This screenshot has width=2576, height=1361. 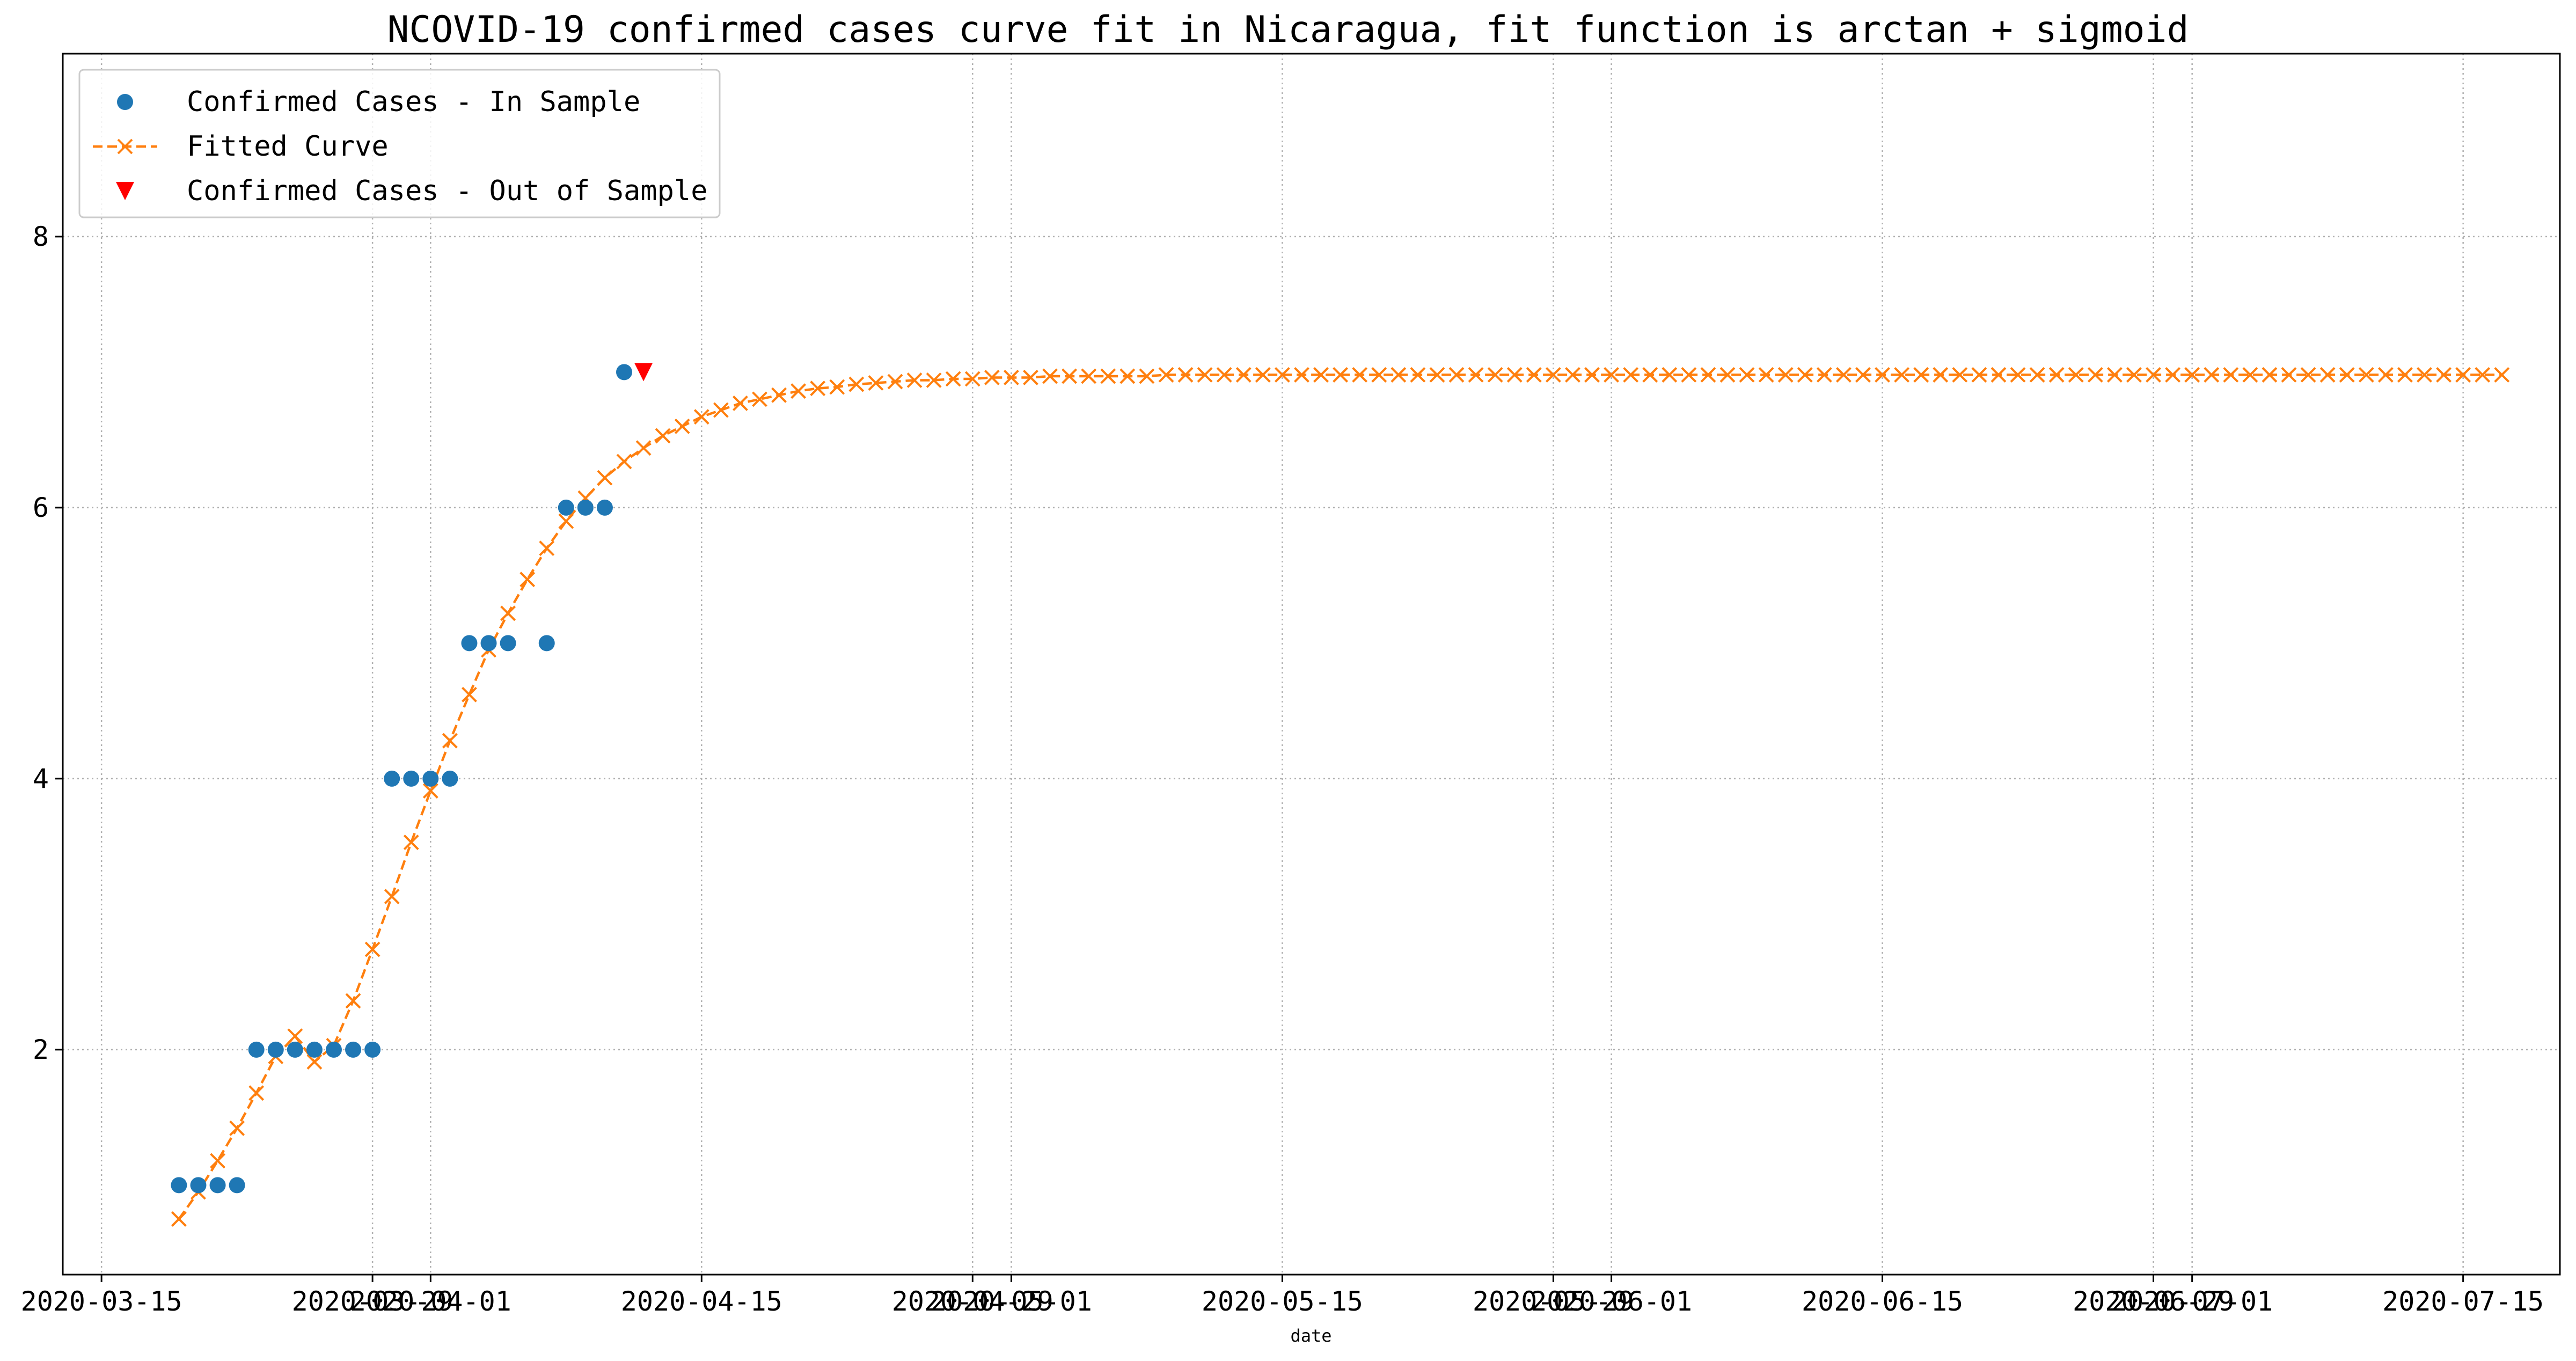 I want to click on series-out-of-sample, so click(x=643, y=372).